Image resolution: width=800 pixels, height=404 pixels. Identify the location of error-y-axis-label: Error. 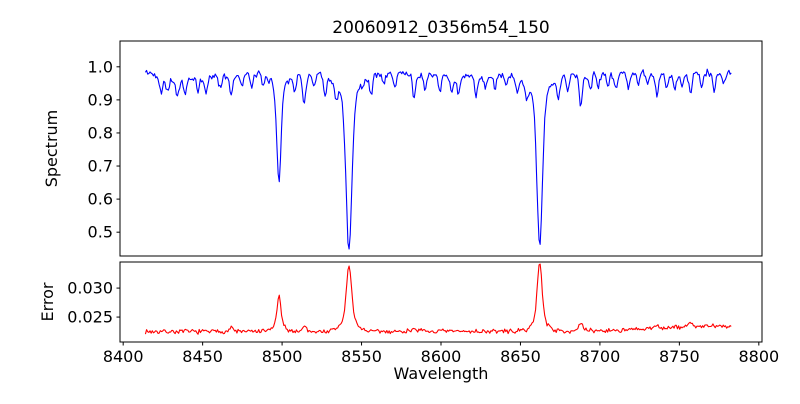
(47, 301).